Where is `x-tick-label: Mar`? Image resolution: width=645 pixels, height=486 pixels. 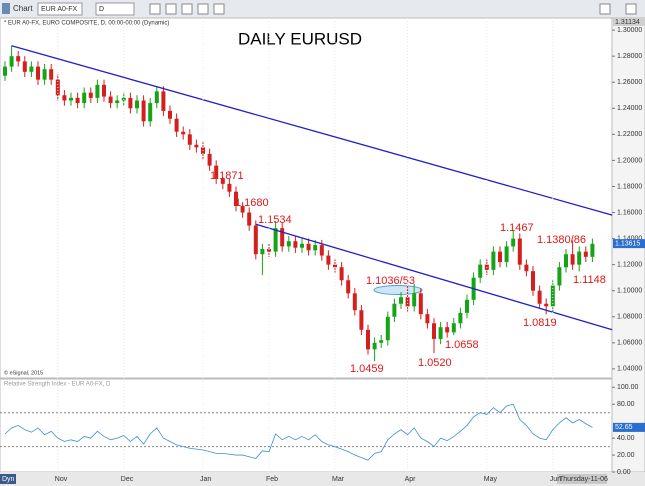
x-tick-label: Mar is located at coordinates (338, 479).